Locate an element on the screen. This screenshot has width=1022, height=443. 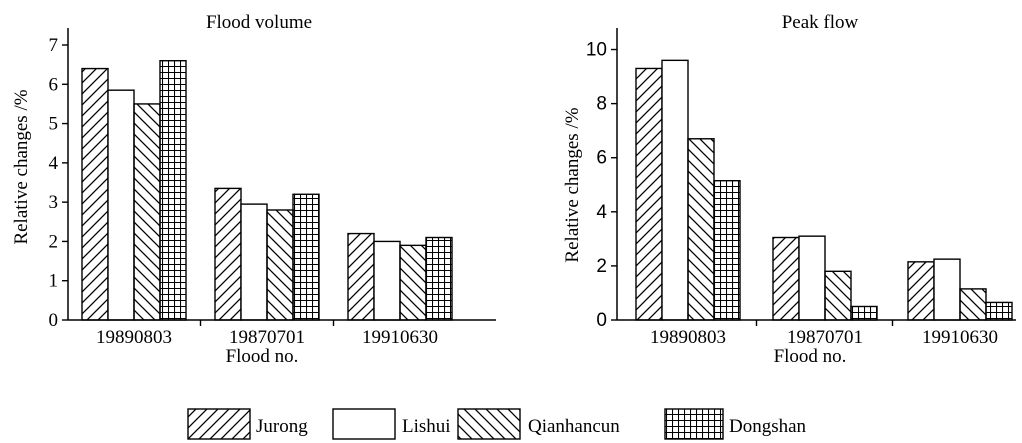
legend-swatch-jurong is located at coordinates (219, 424).